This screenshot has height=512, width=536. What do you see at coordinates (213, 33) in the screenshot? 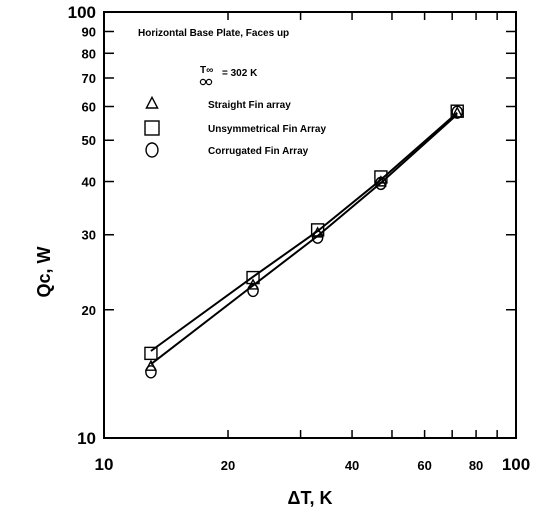
I see `chart-title: Horizontal Base Plate, Faces up` at bounding box center [213, 33].